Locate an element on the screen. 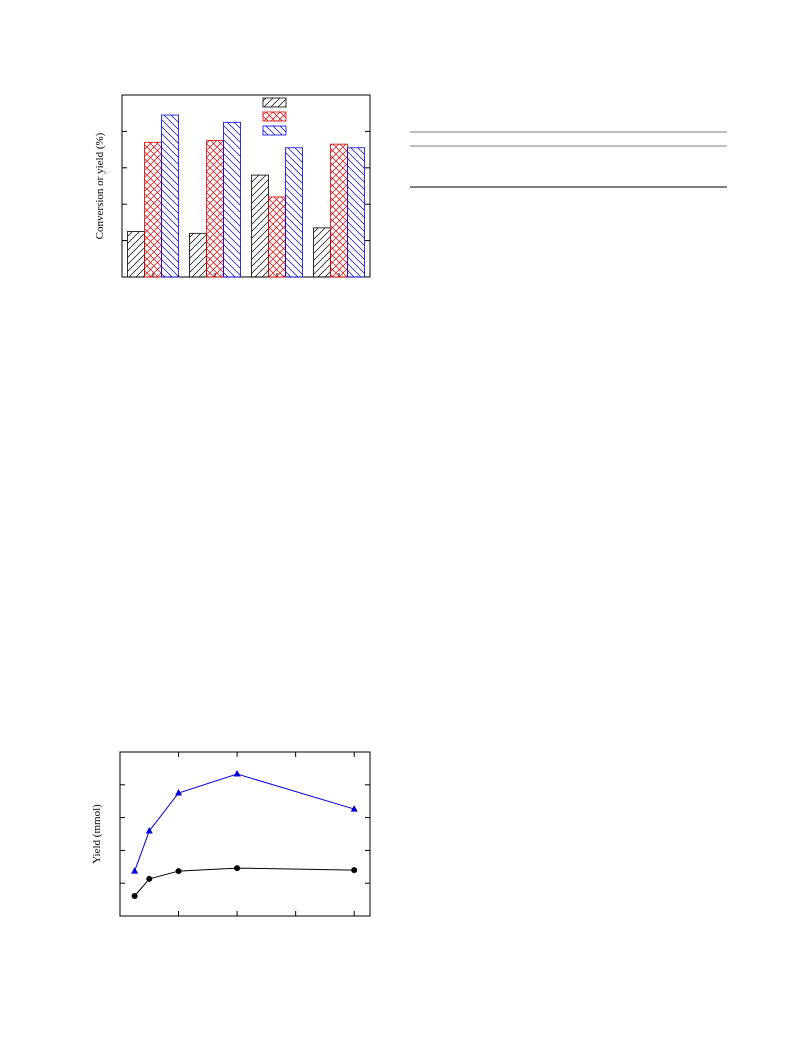 The height and width of the screenshot is (1059, 793). line-chart: Yield (mmol) is located at coordinates (231, 834).